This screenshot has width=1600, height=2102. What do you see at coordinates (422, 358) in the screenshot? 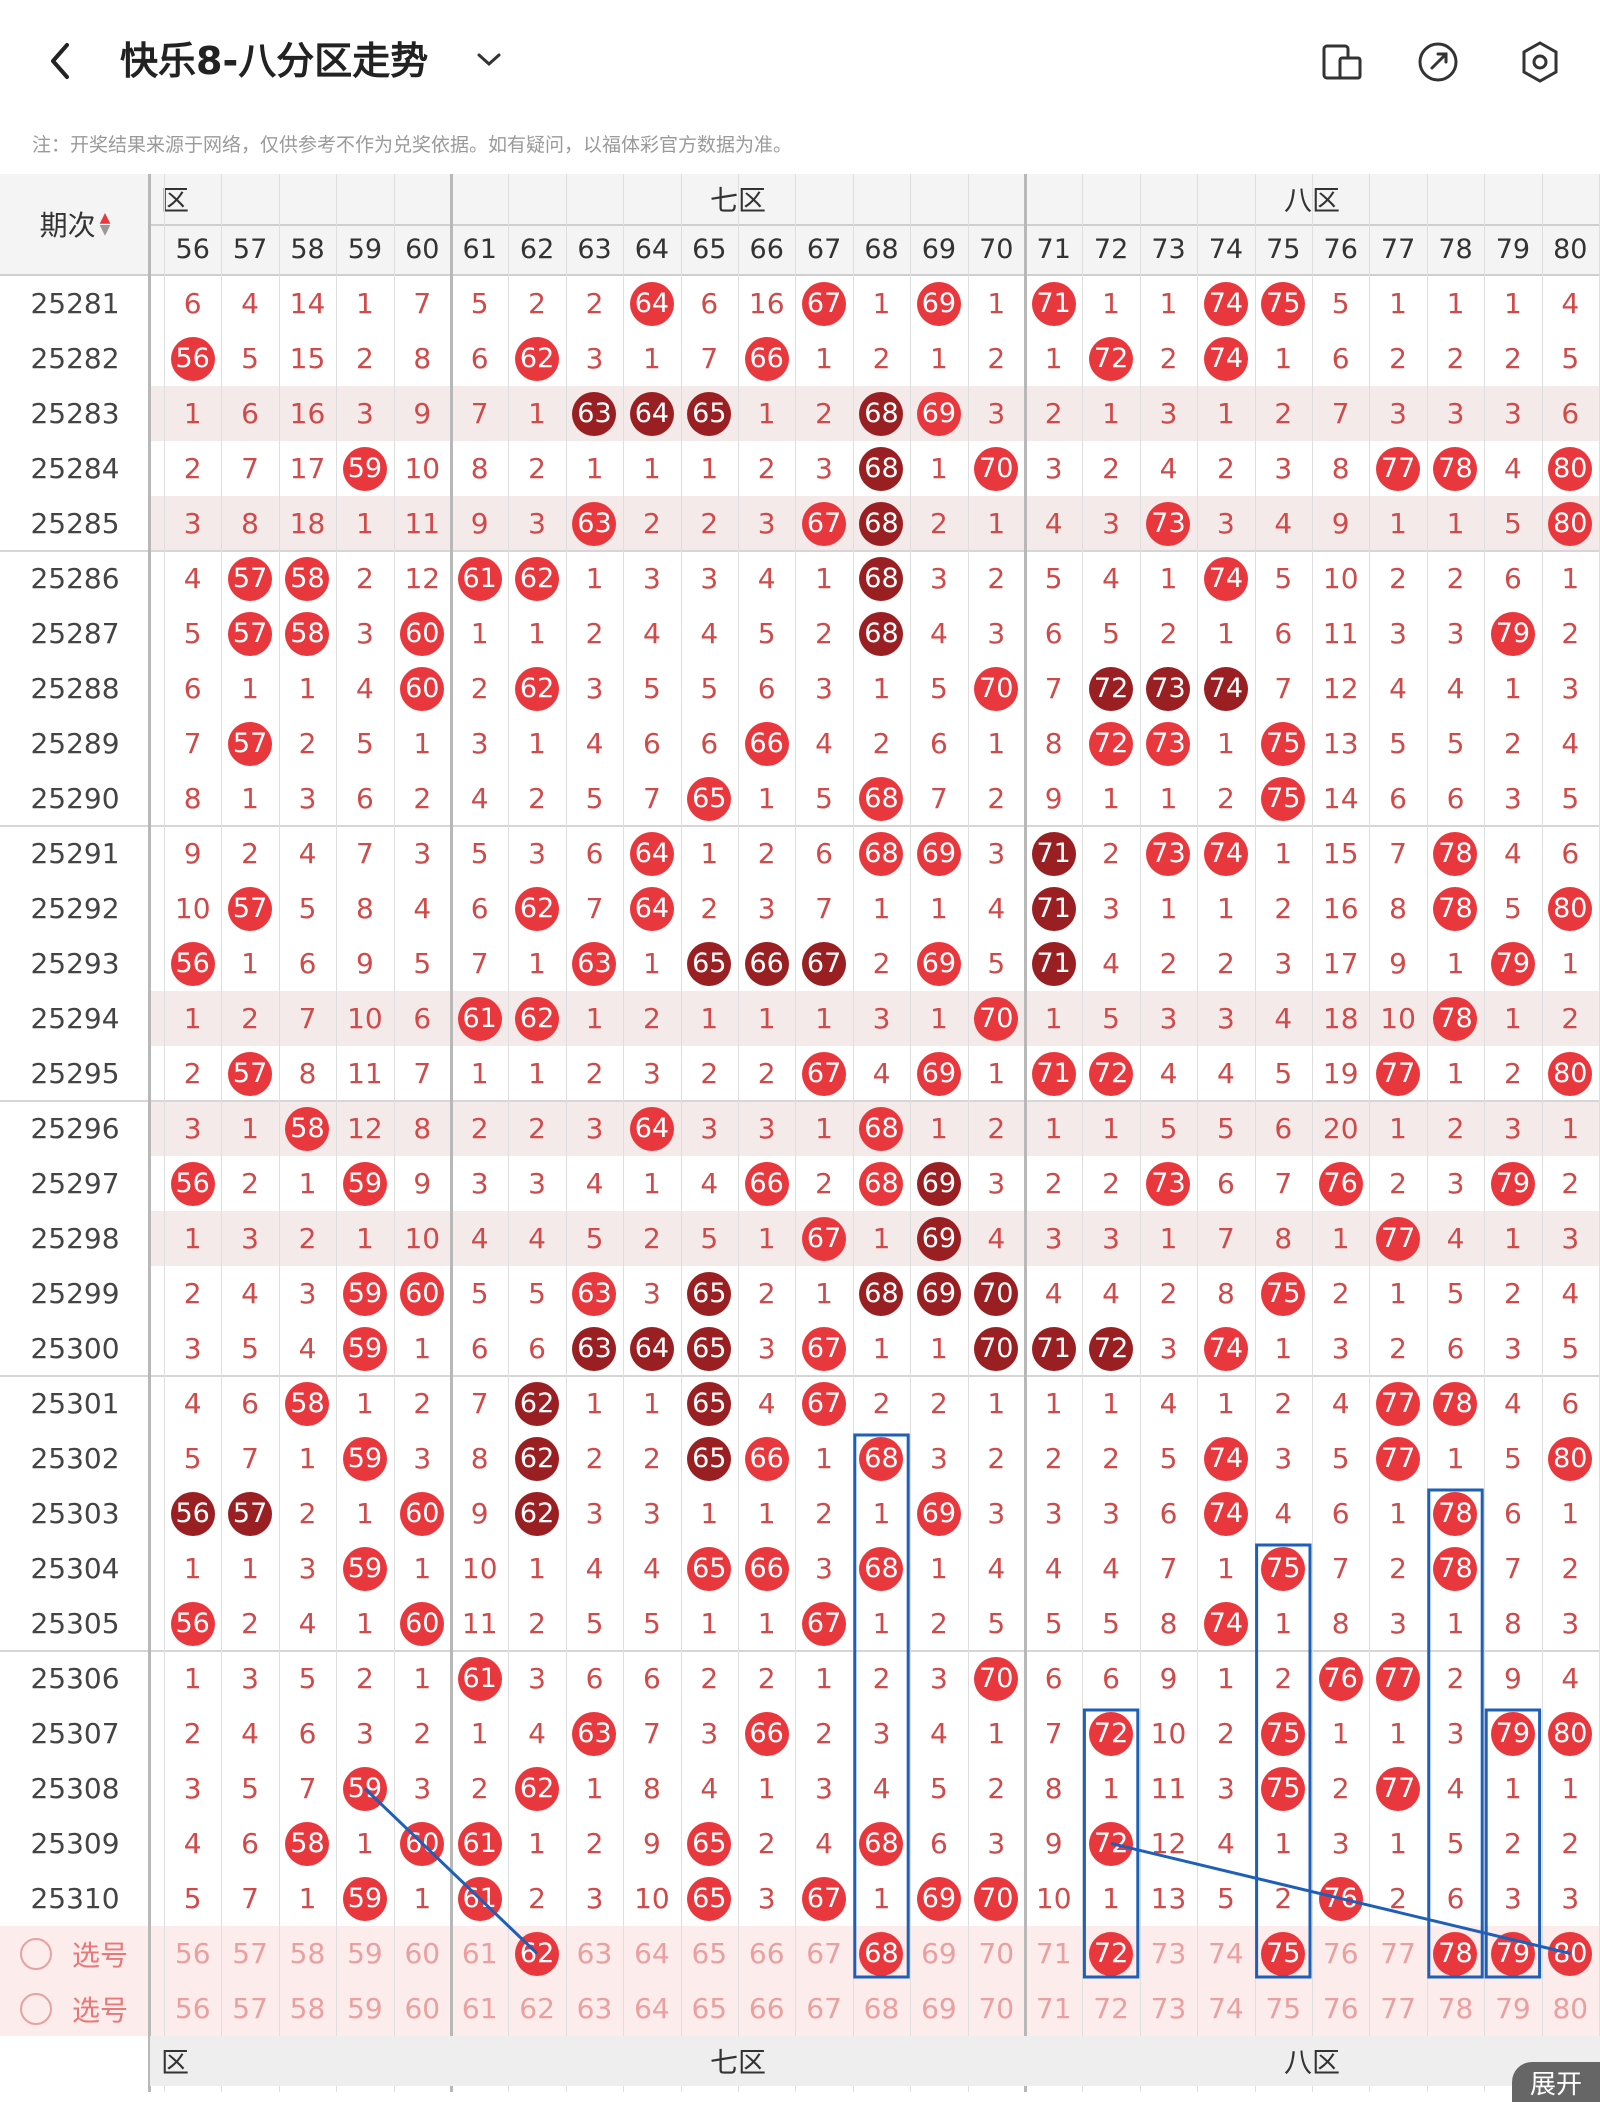
I see `miss-count: 8` at bounding box center [422, 358].